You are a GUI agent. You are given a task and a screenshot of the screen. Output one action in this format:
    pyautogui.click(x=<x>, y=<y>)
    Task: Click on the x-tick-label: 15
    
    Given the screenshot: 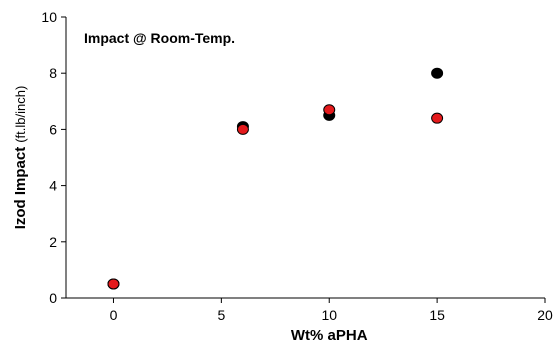 What is the action you would take?
    pyautogui.click(x=437, y=315)
    